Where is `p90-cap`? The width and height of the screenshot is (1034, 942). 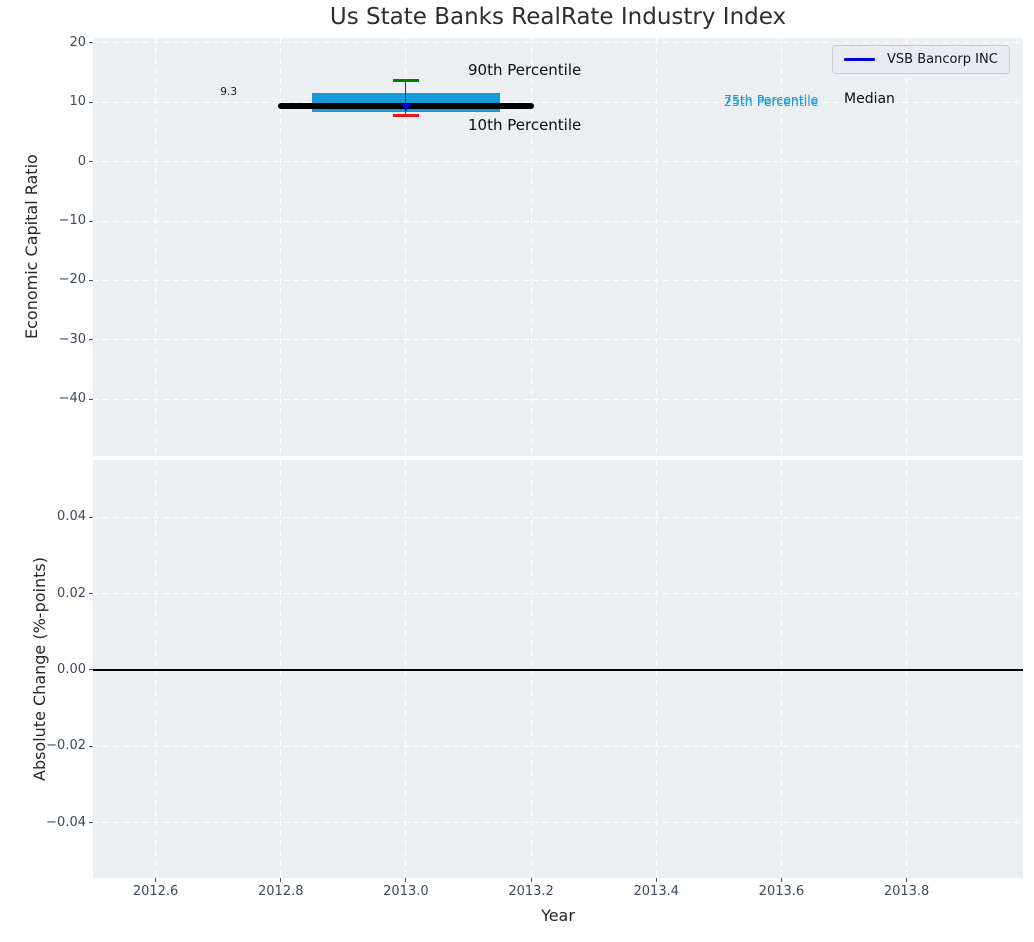
p90-cap is located at coordinates (405, 81).